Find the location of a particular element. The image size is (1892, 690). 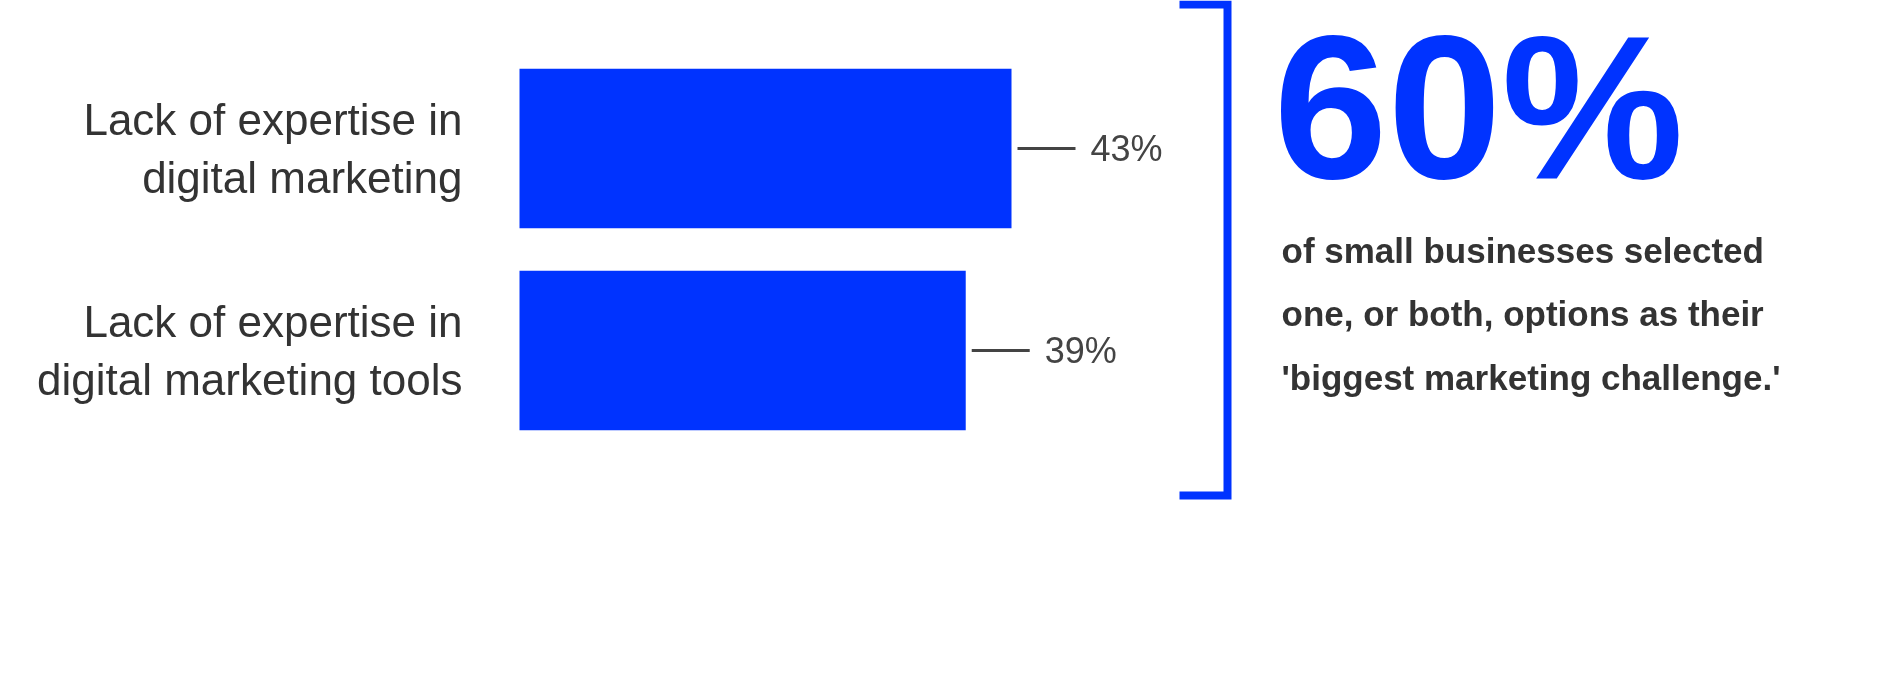

data-label: 39% is located at coordinates (1080, 350).